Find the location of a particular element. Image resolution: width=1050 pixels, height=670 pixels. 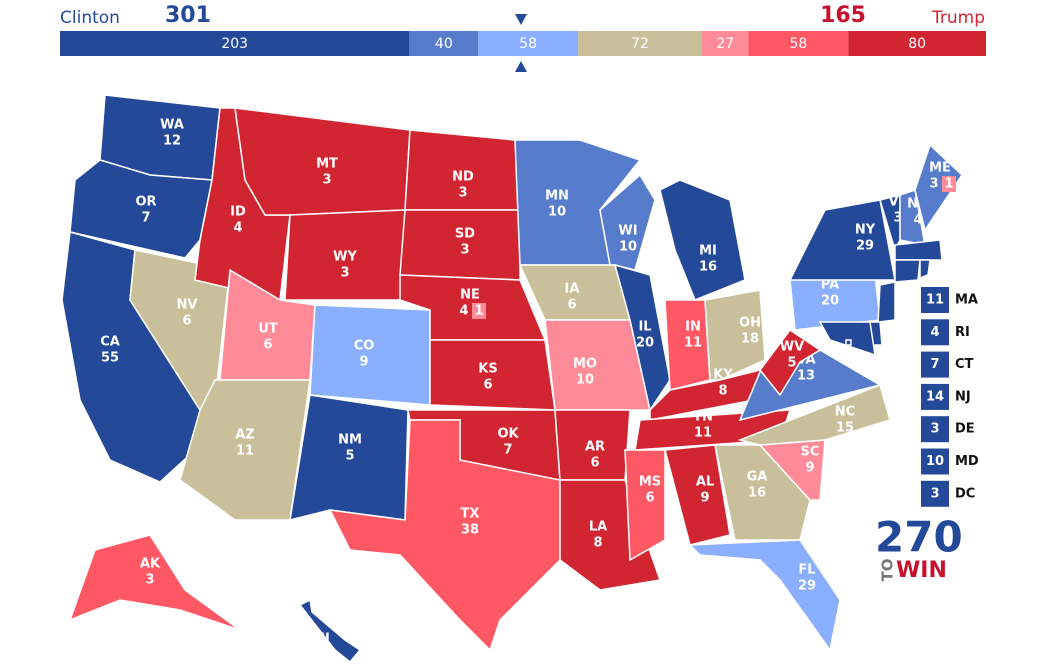

bar-segment-label: 80 is located at coordinates (917, 44).